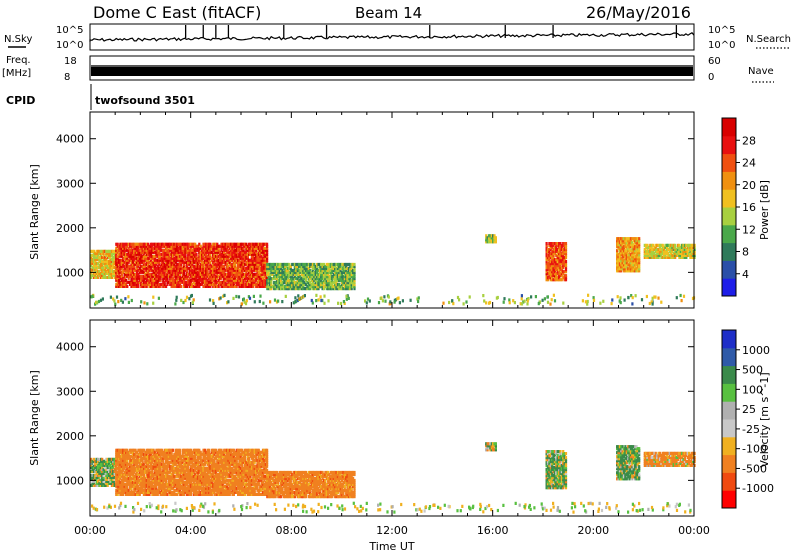 This screenshot has height=554, width=800. What do you see at coordinates (16, 73) in the screenshot?
I see `freq-unit: [MHz]` at bounding box center [16, 73].